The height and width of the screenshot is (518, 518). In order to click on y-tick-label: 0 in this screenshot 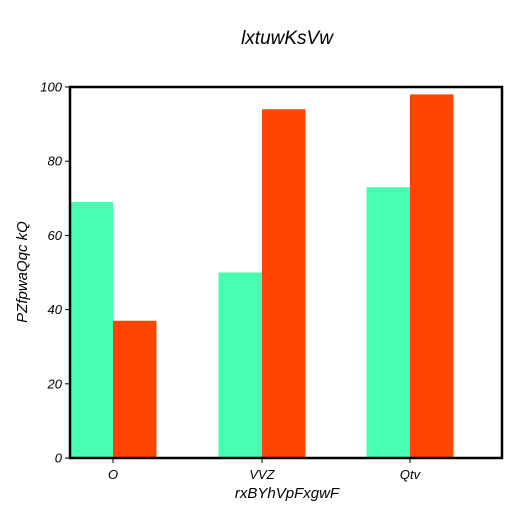, I will do `click(59, 458)`.